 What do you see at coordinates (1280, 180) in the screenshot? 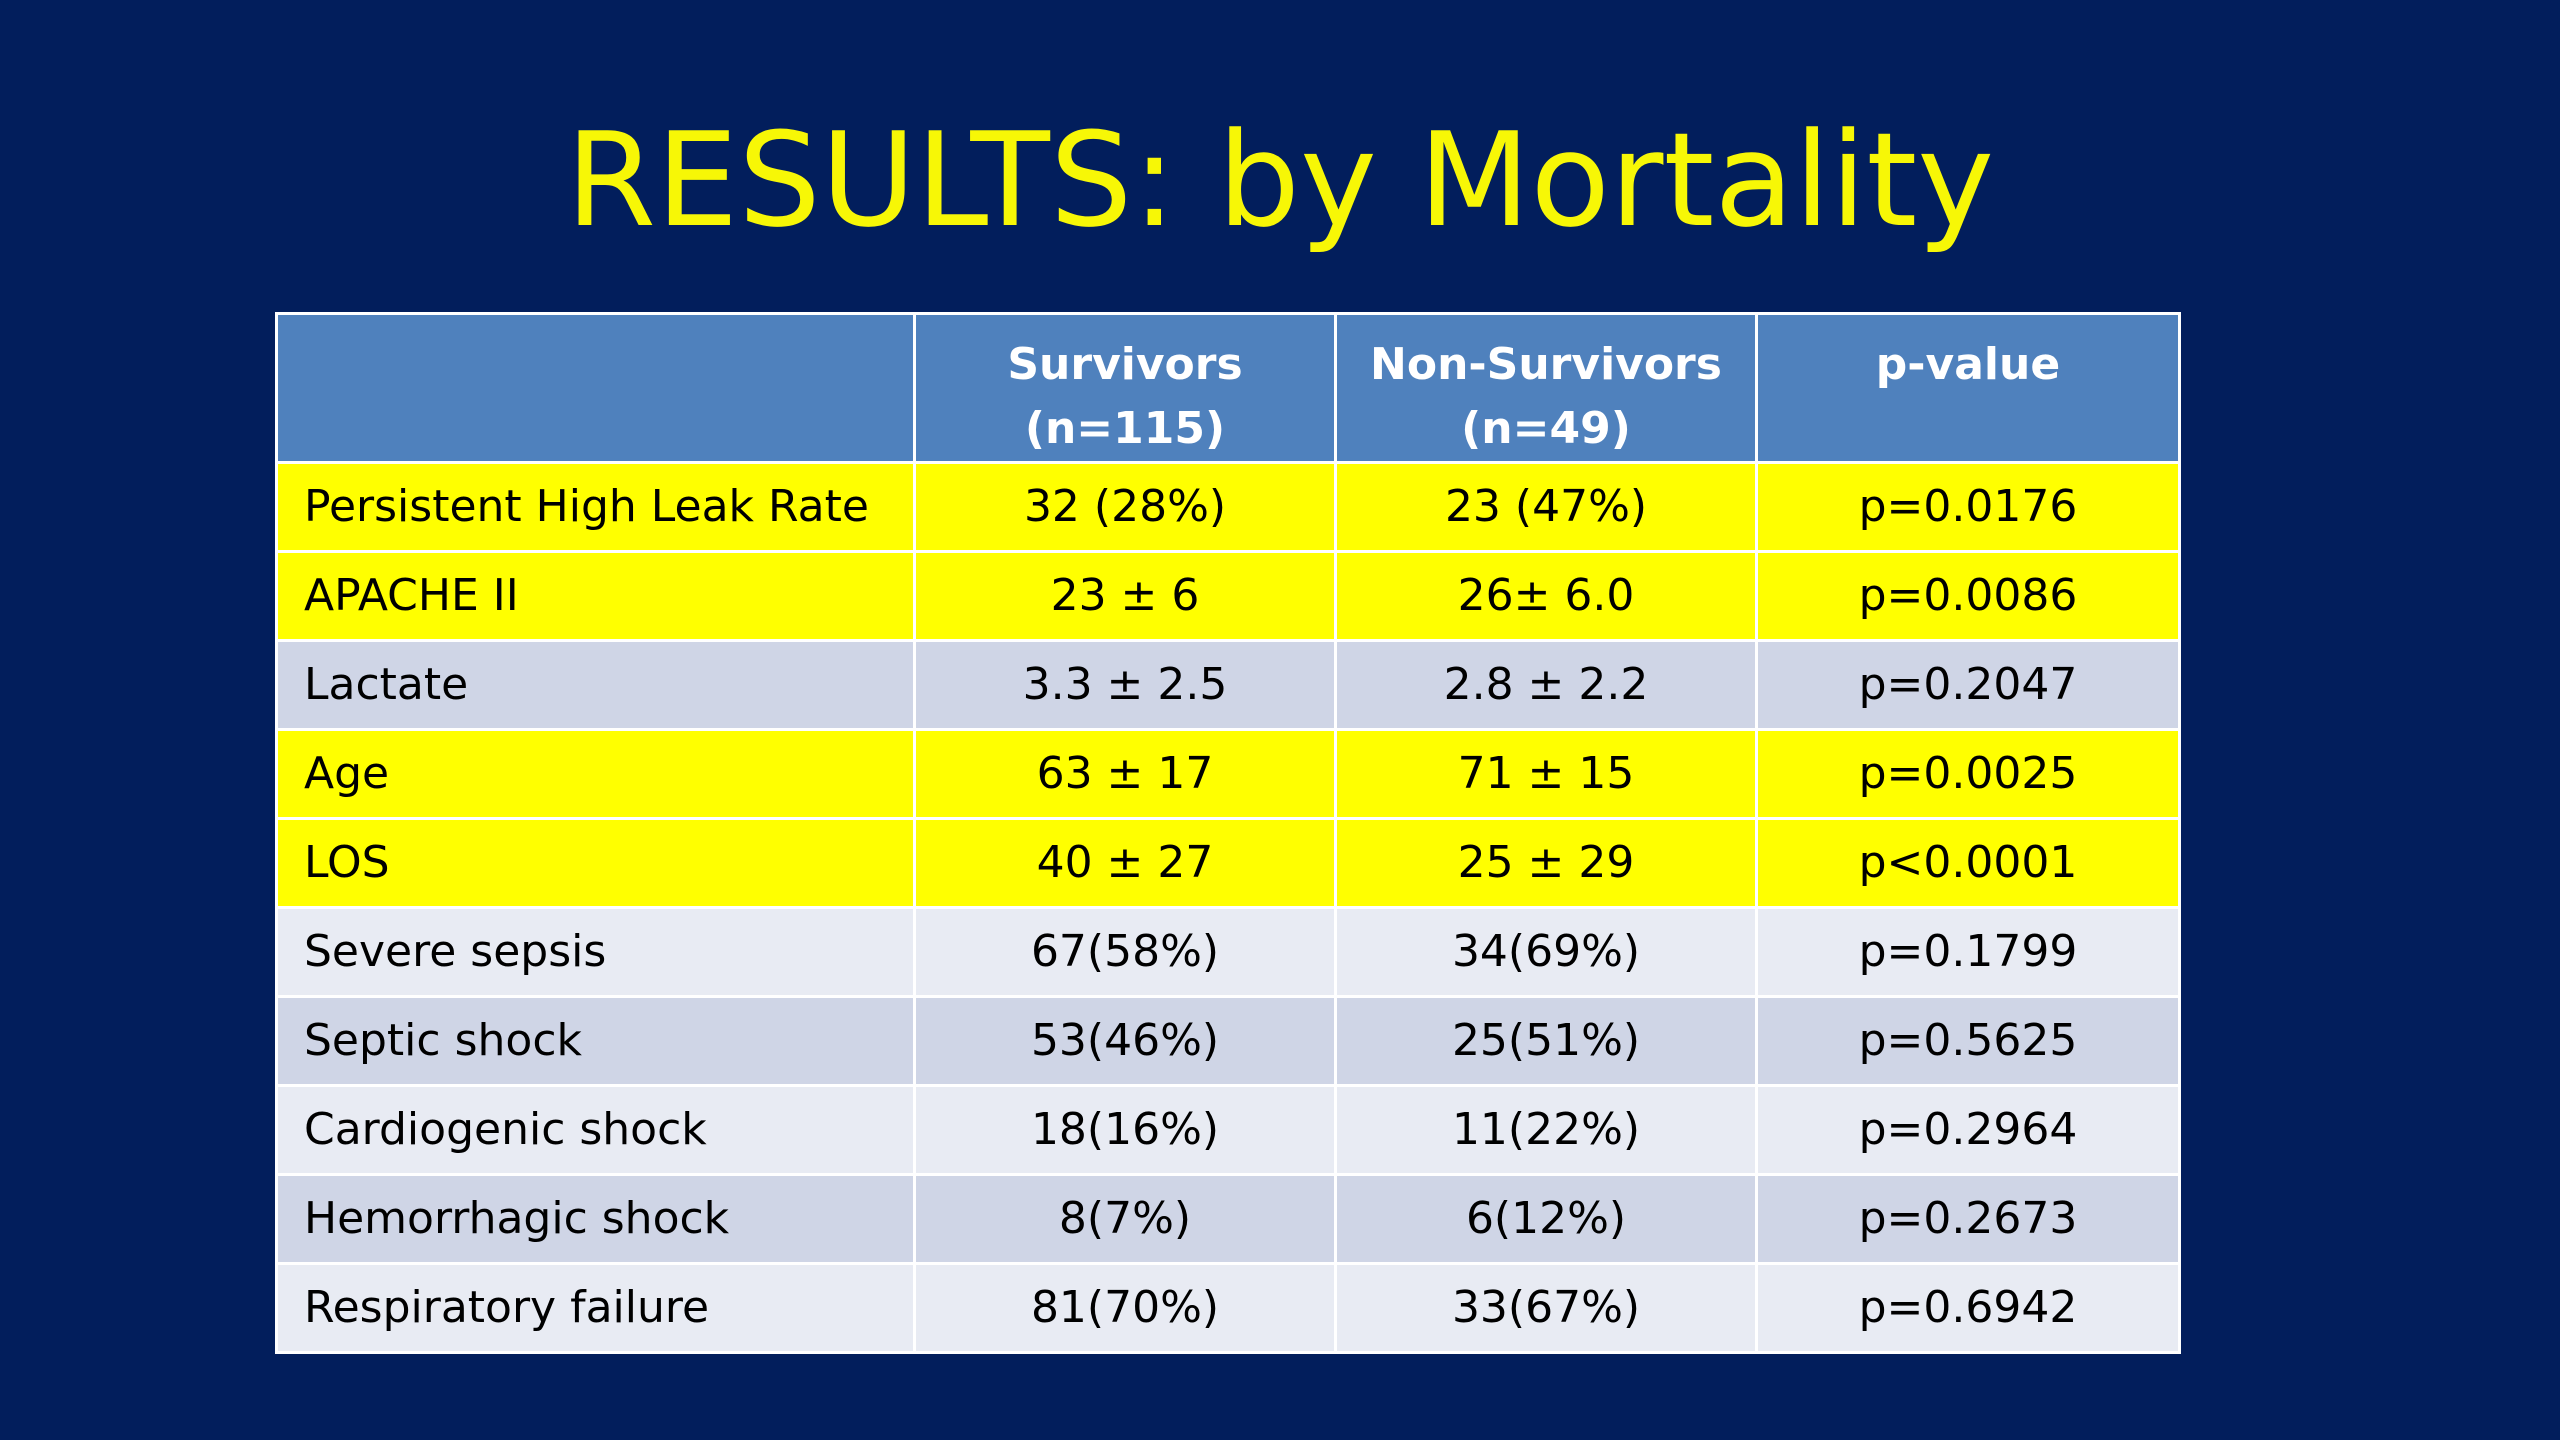
I see `slide-title: RESULTS: by Mortality` at bounding box center [1280, 180].